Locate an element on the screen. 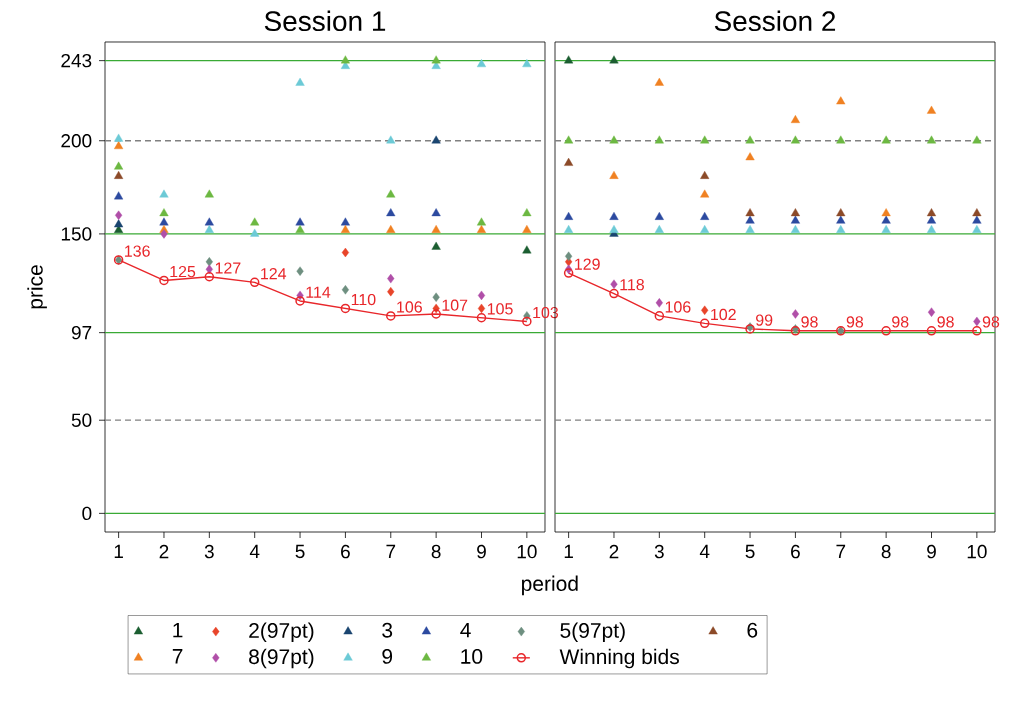 The image size is (1016, 702). x-axis-title: period is located at coordinates (550, 585).